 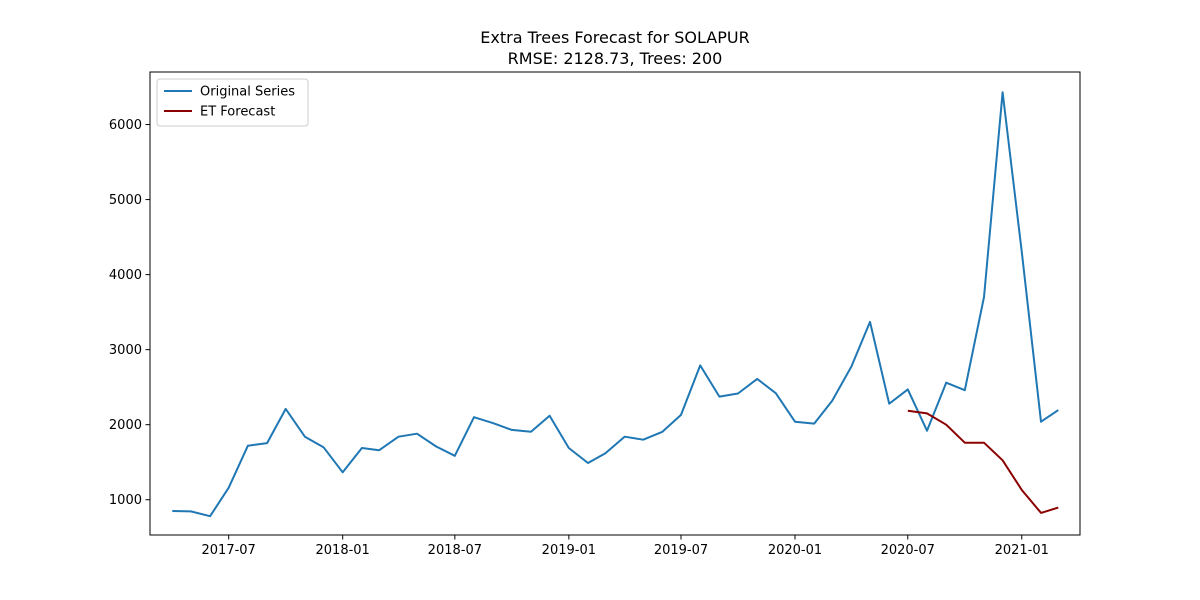 What do you see at coordinates (908, 550) in the screenshot?
I see `x-tick-label: 2020-07` at bounding box center [908, 550].